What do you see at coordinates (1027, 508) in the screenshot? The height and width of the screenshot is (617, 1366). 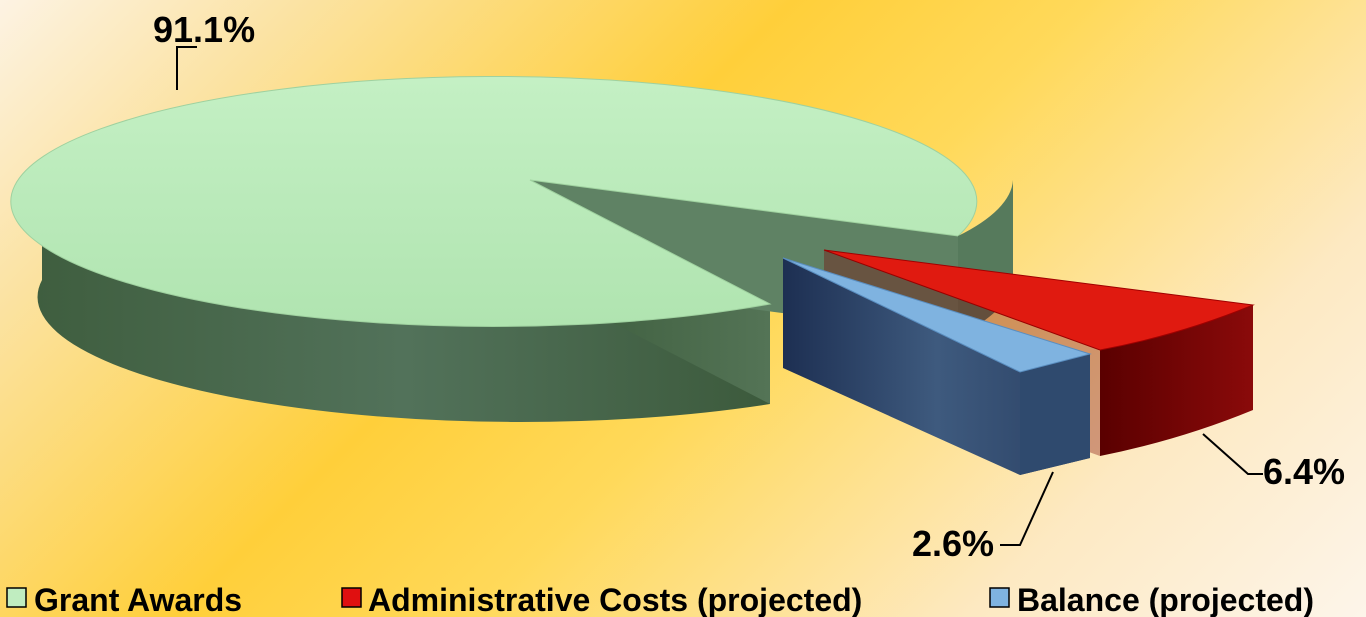 I see `leader-line-balance` at bounding box center [1027, 508].